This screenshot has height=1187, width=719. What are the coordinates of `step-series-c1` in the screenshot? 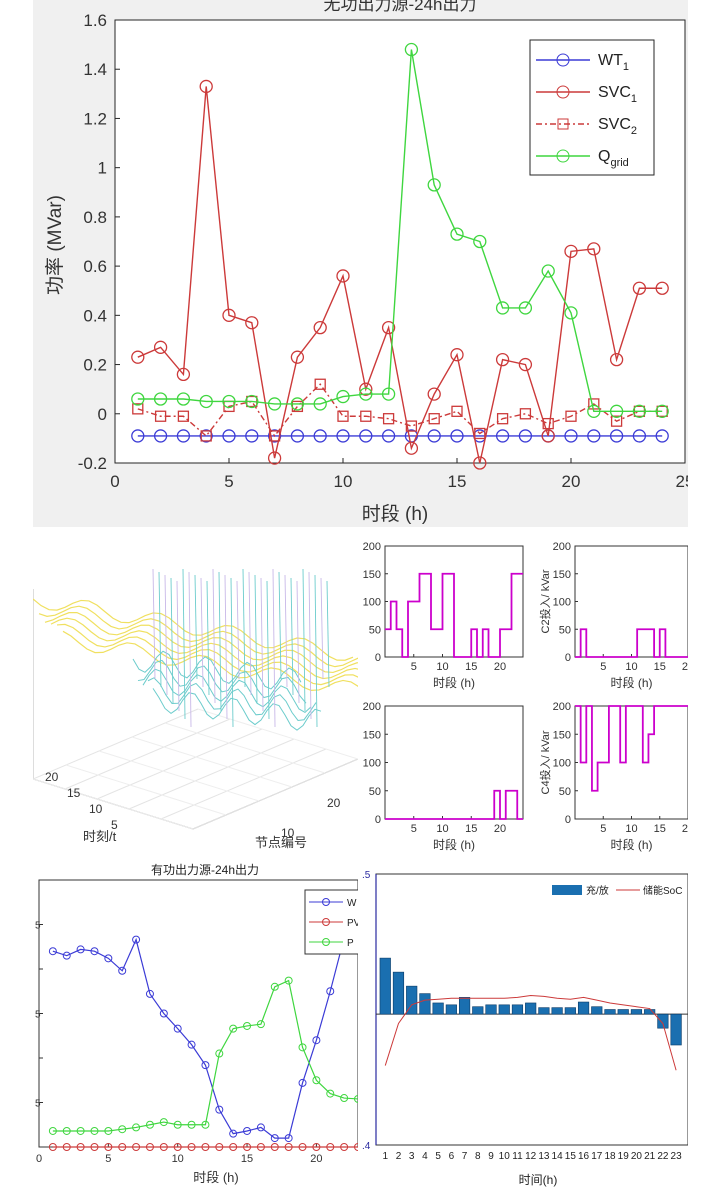 It's located at (454, 615).